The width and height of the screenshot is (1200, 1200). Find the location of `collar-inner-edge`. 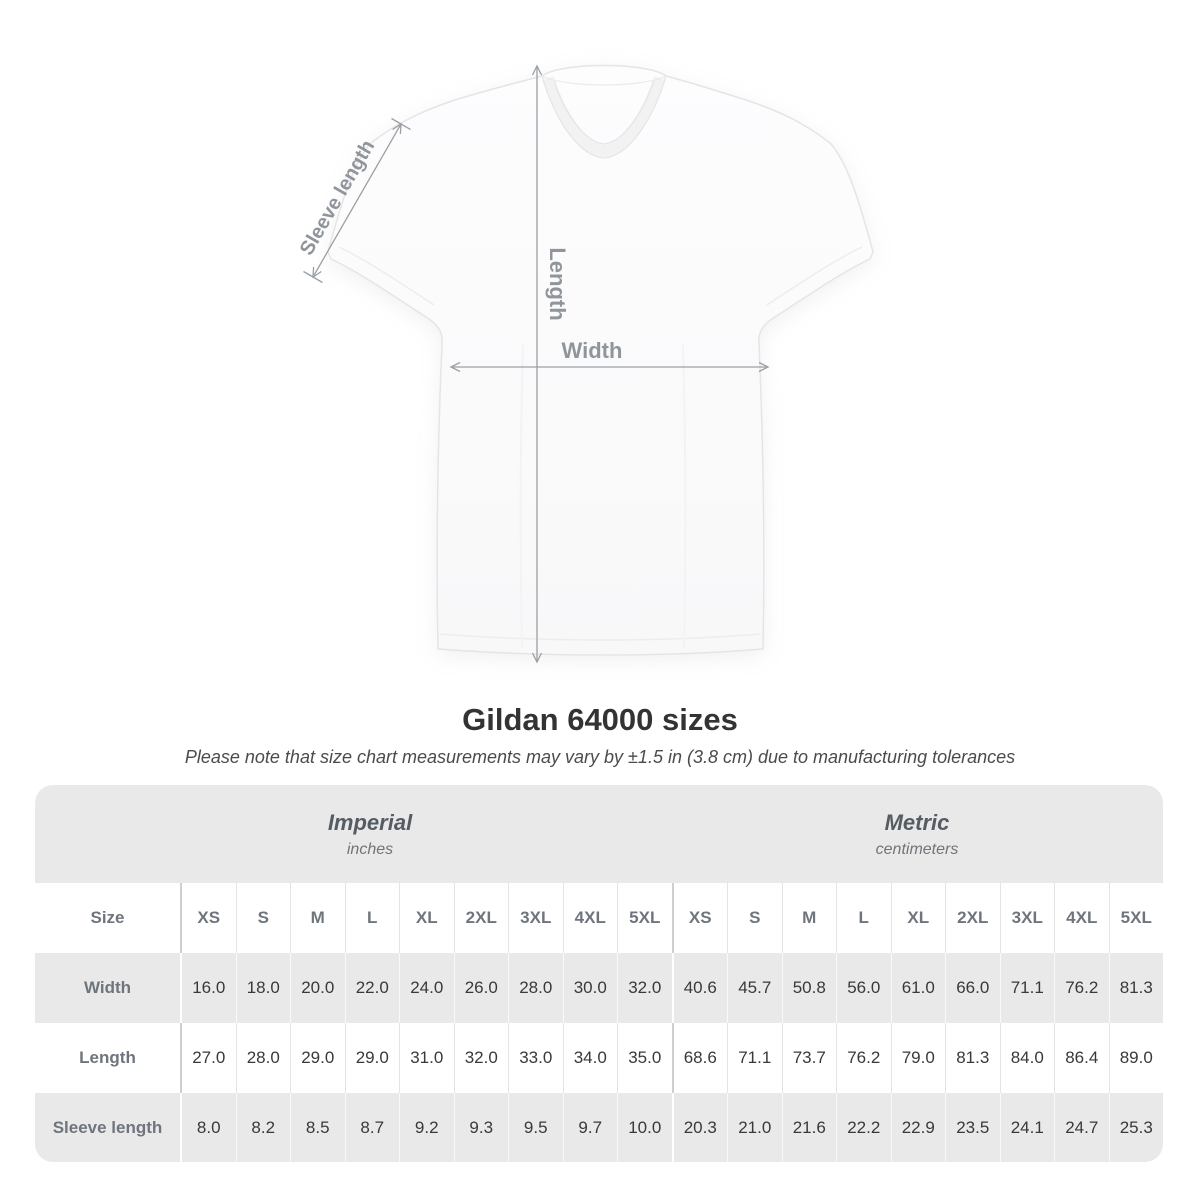

collar-inner-edge is located at coordinates (604, 112).